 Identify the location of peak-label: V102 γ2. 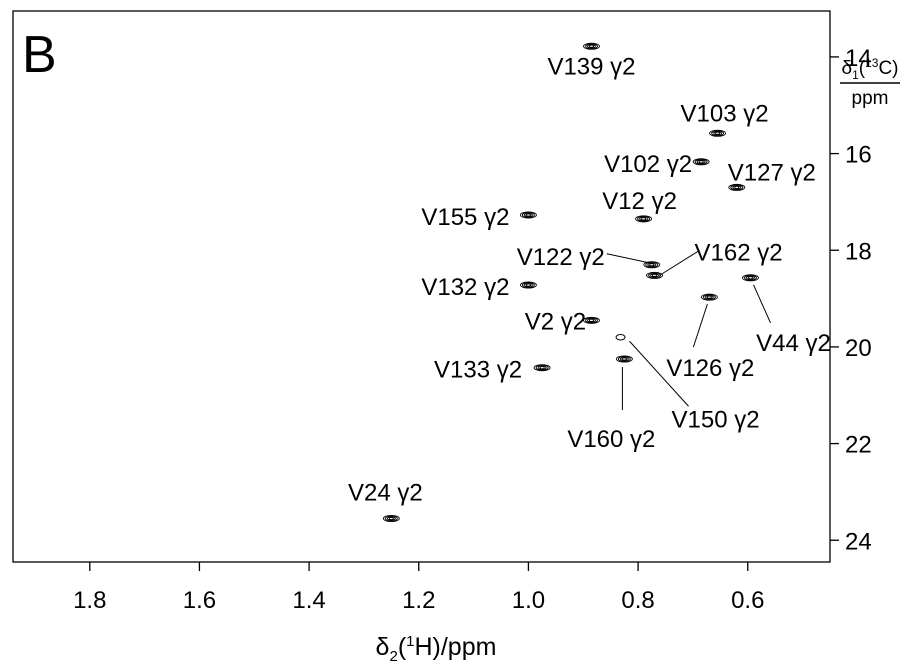
(648, 164).